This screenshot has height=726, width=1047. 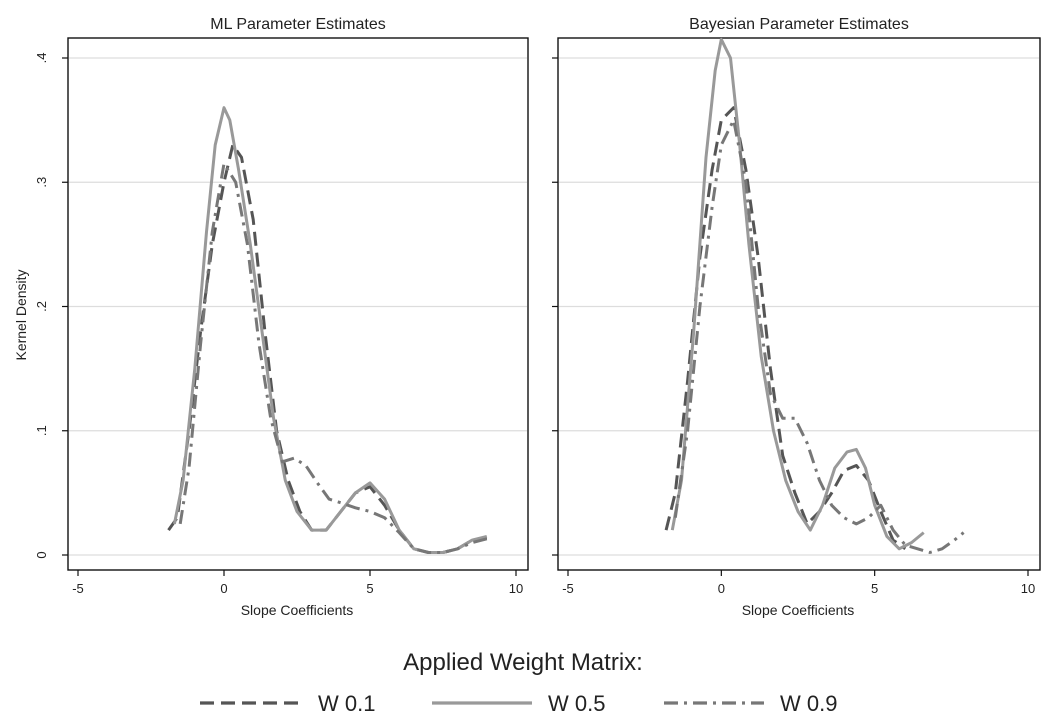 What do you see at coordinates (576, 703) in the screenshot?
I see `legend-label-w05: W 0.5` at bounding box center [576, 703].